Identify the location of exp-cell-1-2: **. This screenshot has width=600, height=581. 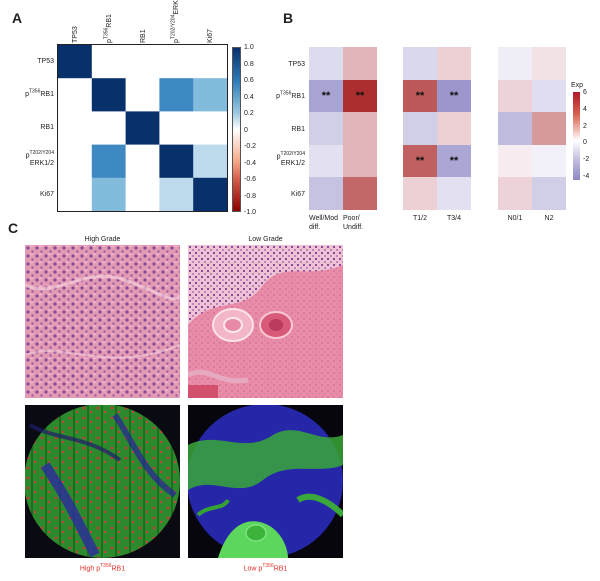
(420, 96).